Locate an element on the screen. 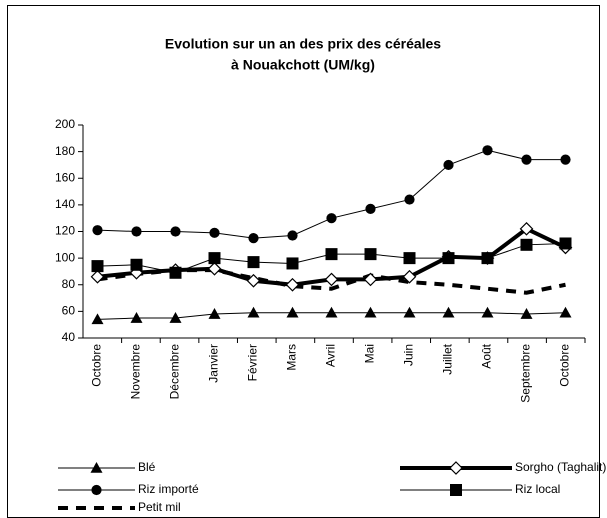 This screenshot has height=518, width=607. legend-label: Sorgho (Taghalit) is located at coordinates (560, 467).